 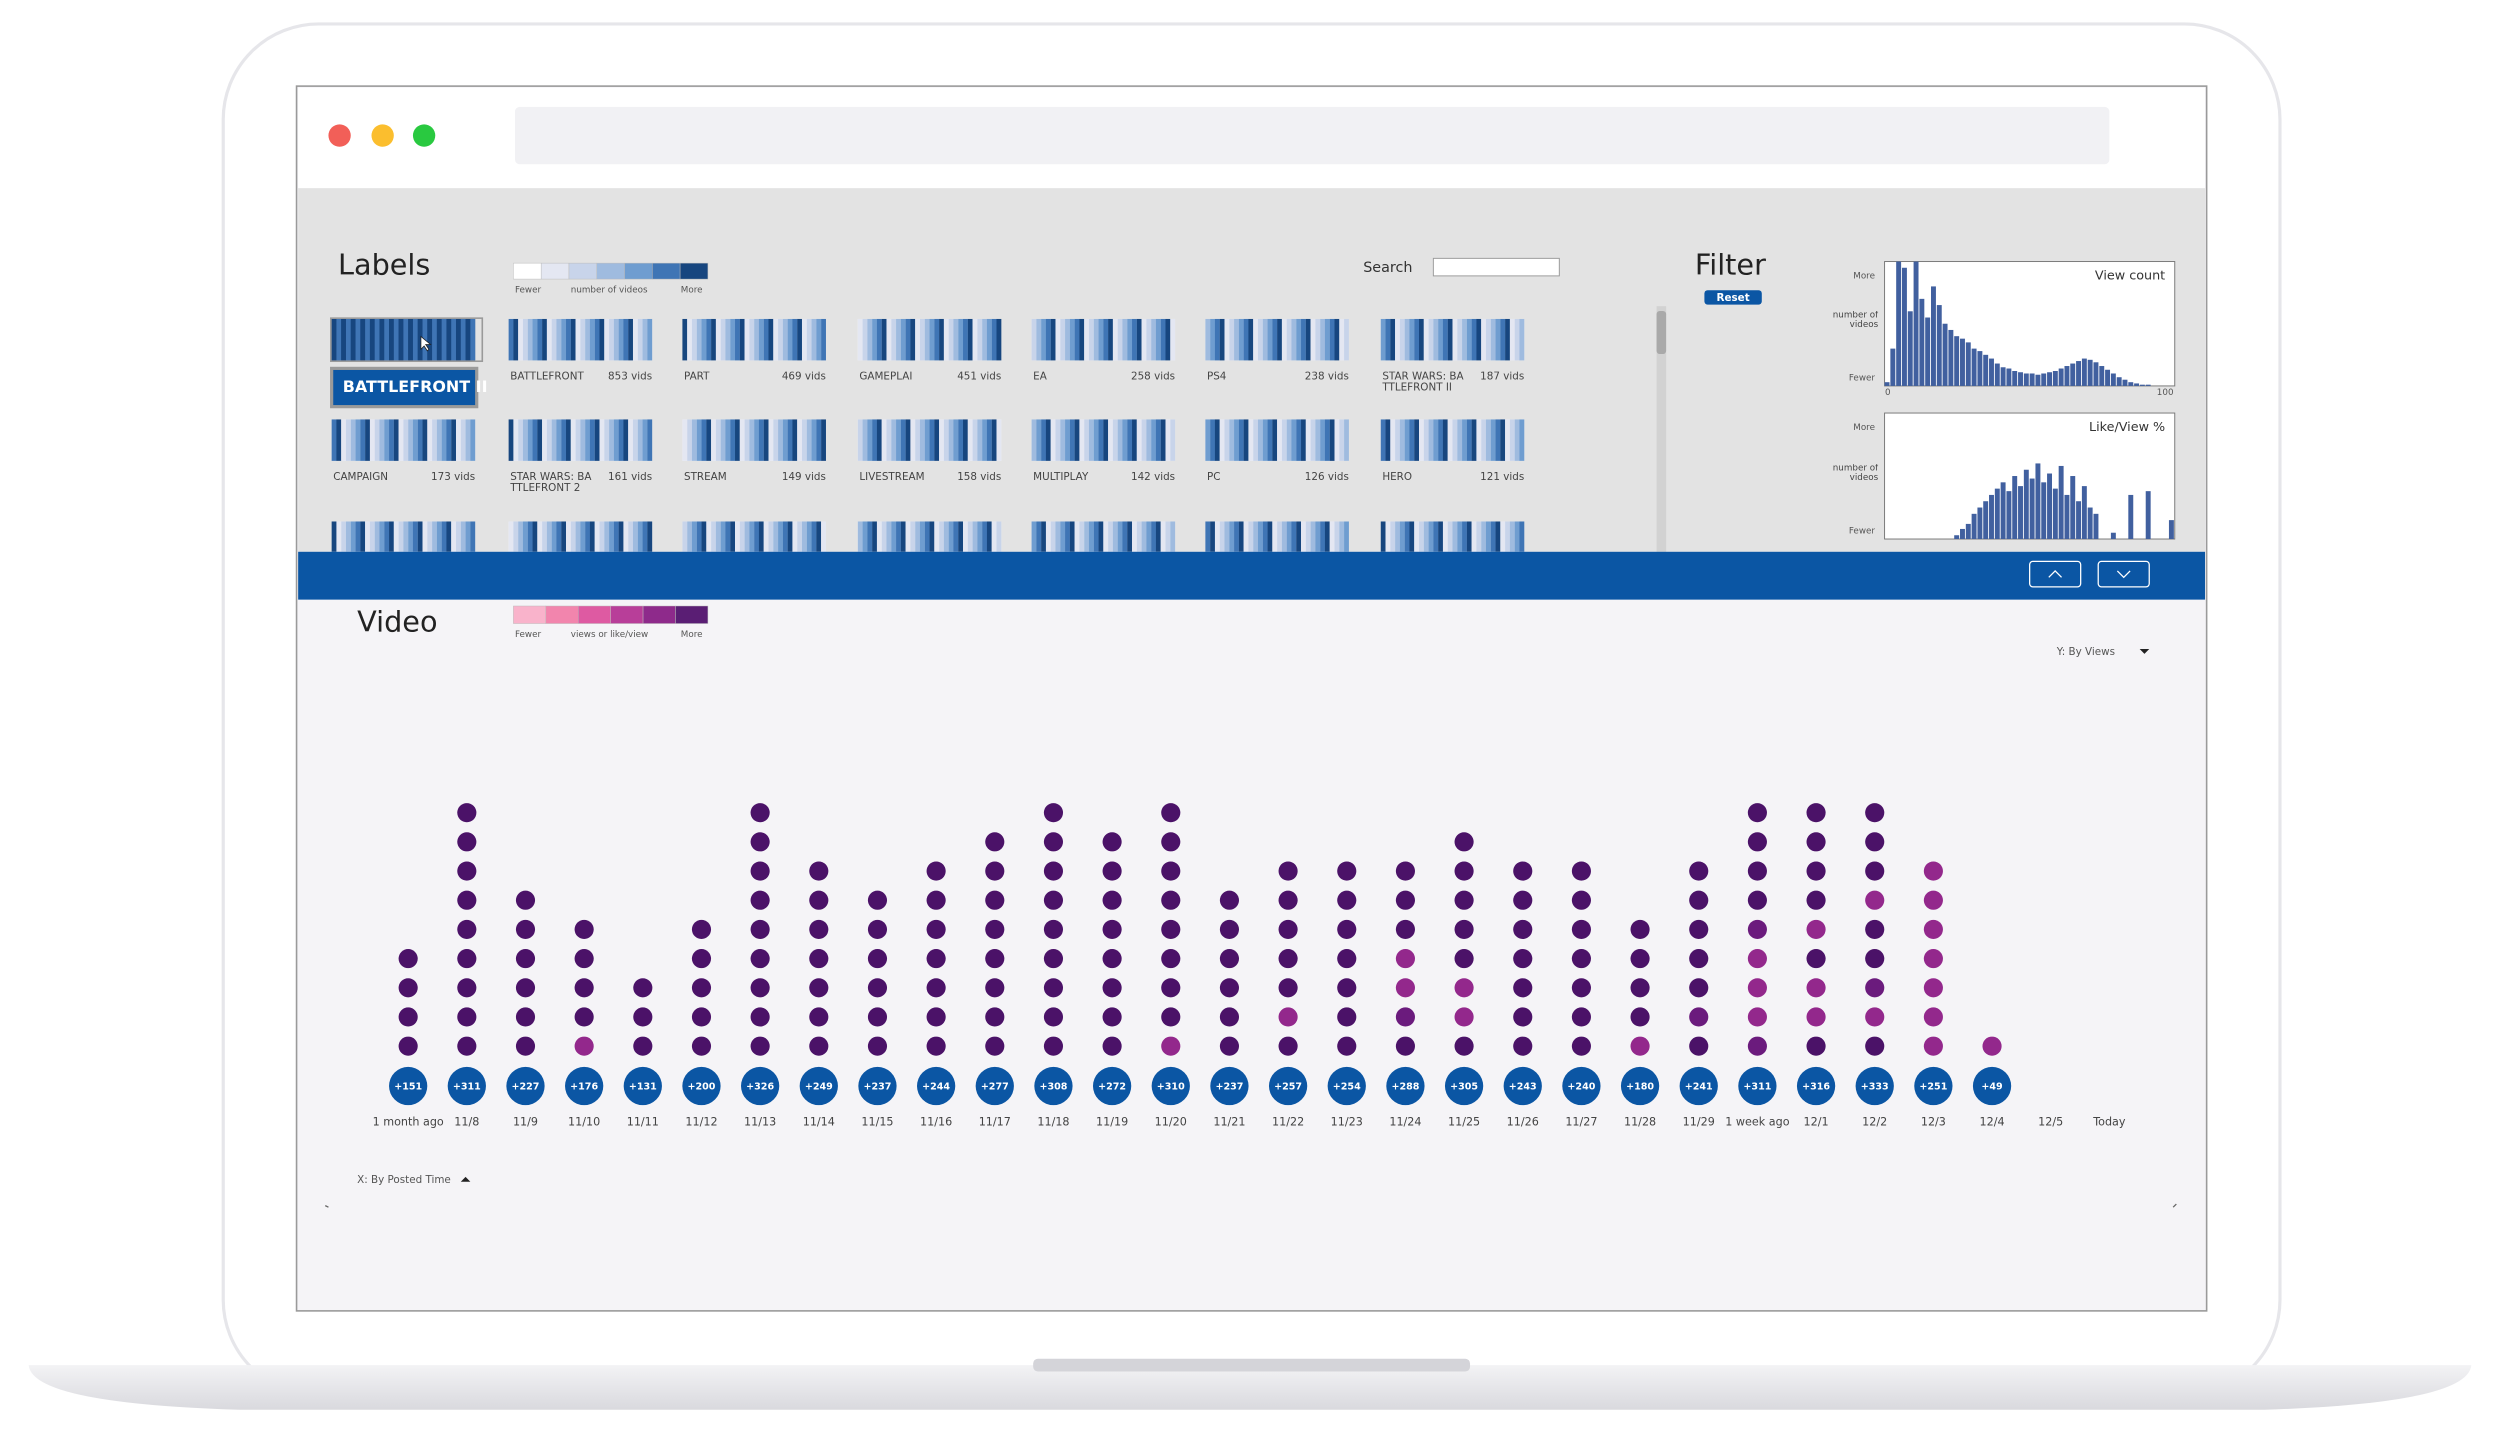 What do you see at coordinates (382, 135) in the screenshot?
I see `window-minimize` at bounding box center [382, 135].